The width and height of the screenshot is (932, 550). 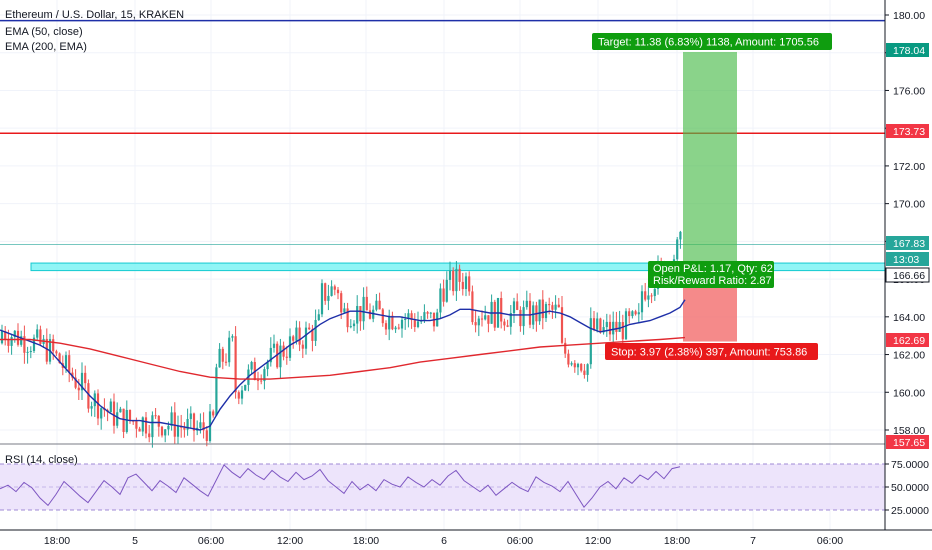 What do you see at coordinates (57, 541) in the screenshot?
I see `time-tick-0: 18:00` at bounding box center [57, 541].